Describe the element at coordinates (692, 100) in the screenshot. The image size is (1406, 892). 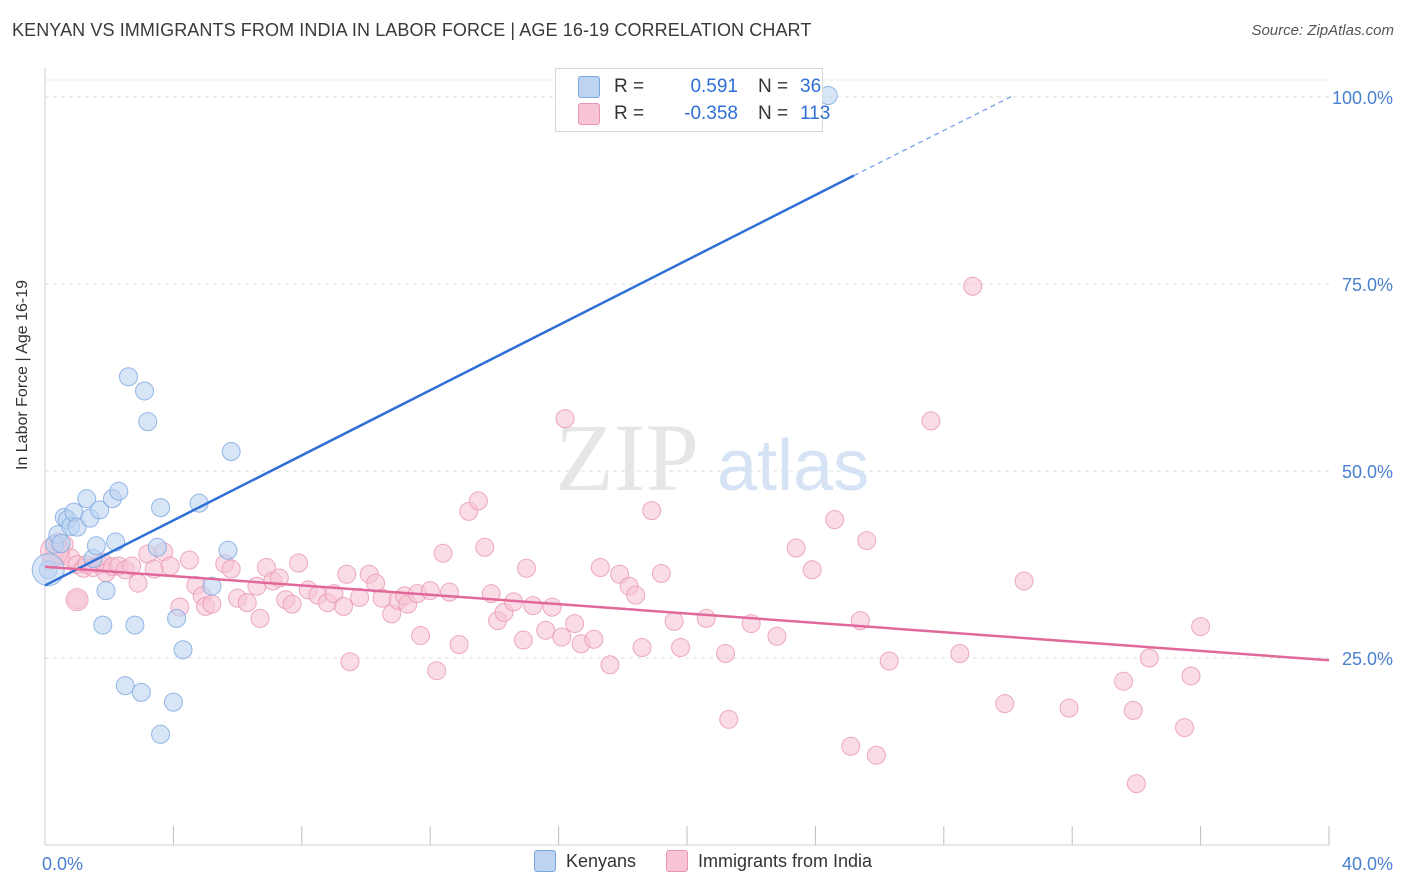
I see `stats-legend-box: R = 0.591 N = 36 R = -0.358 N = 113` at that location.